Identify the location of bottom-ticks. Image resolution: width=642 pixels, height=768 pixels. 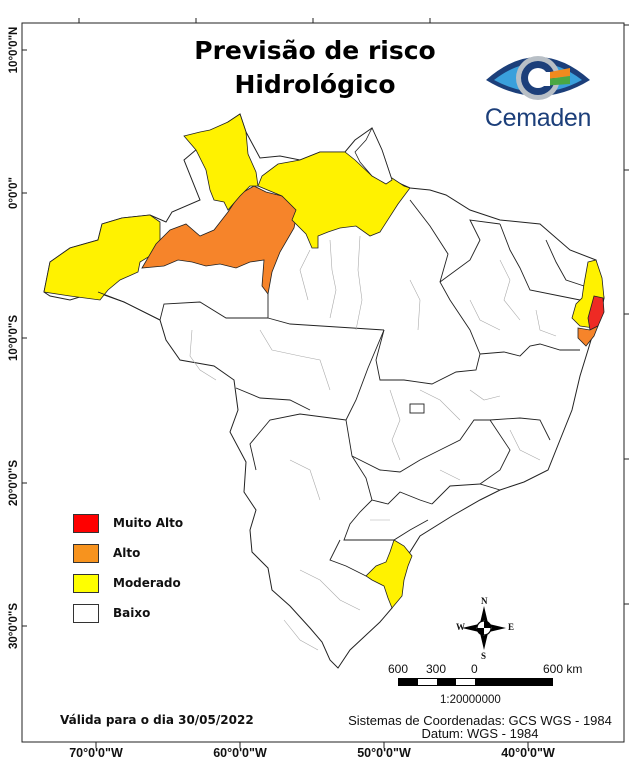
(312, 745).